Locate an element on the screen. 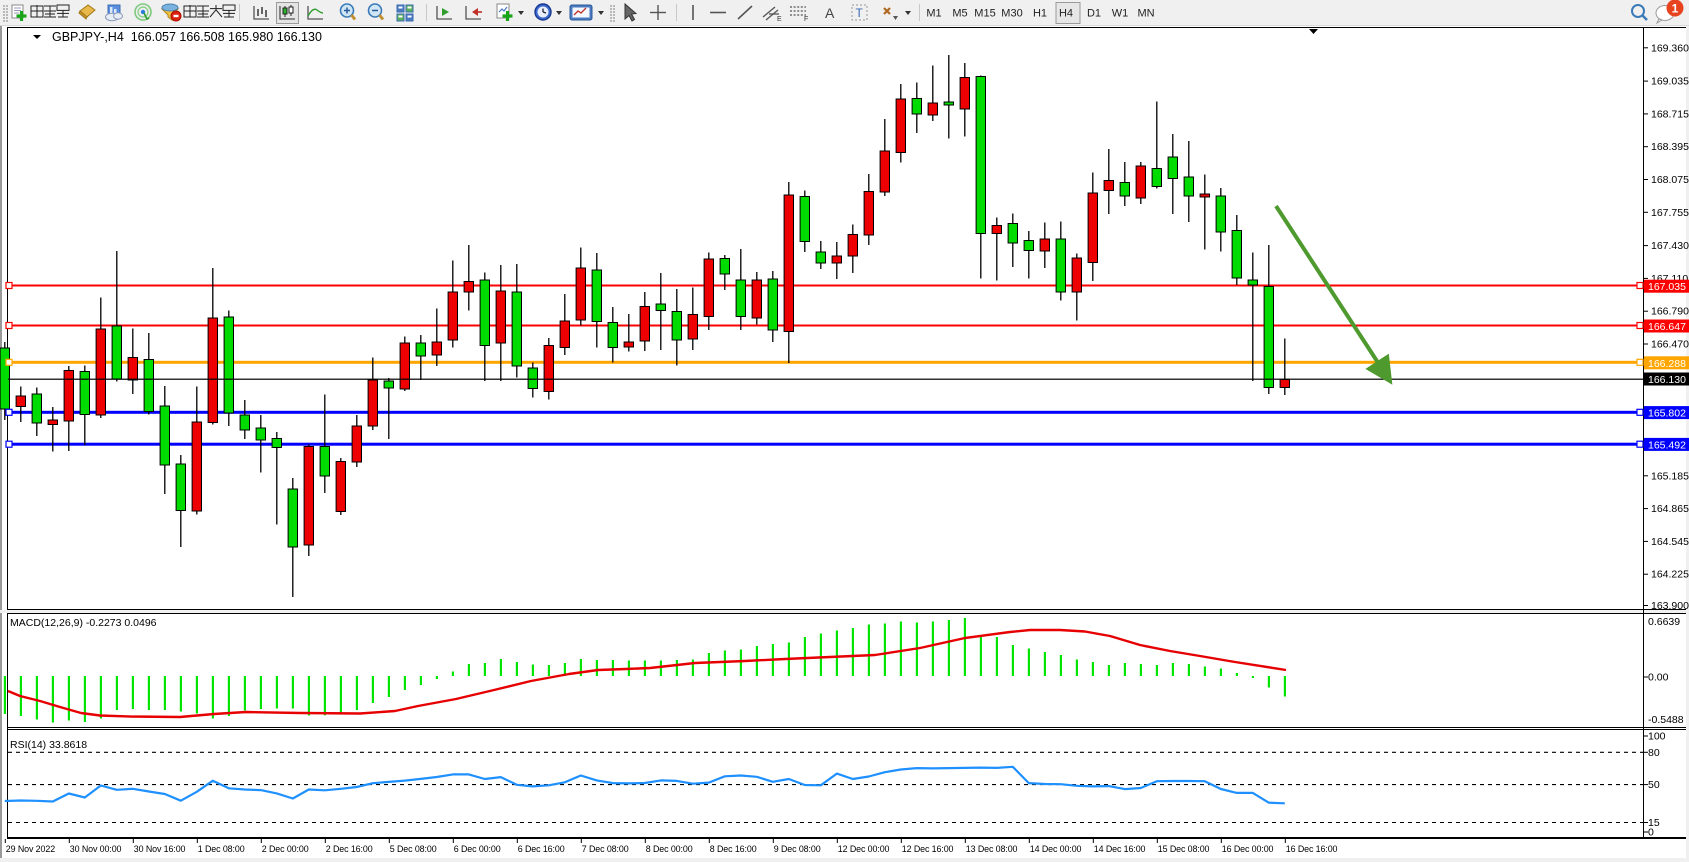 This screenshot has height=862, width=1689. svg-text: 164.865 is located at coordinates (1670, 509).